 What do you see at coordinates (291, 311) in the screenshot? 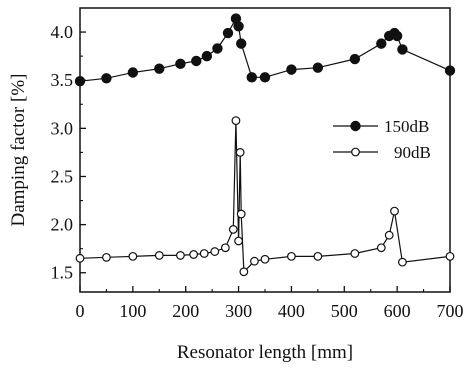
I see `x-tick-label: 400` at bounding box center [291, 311].